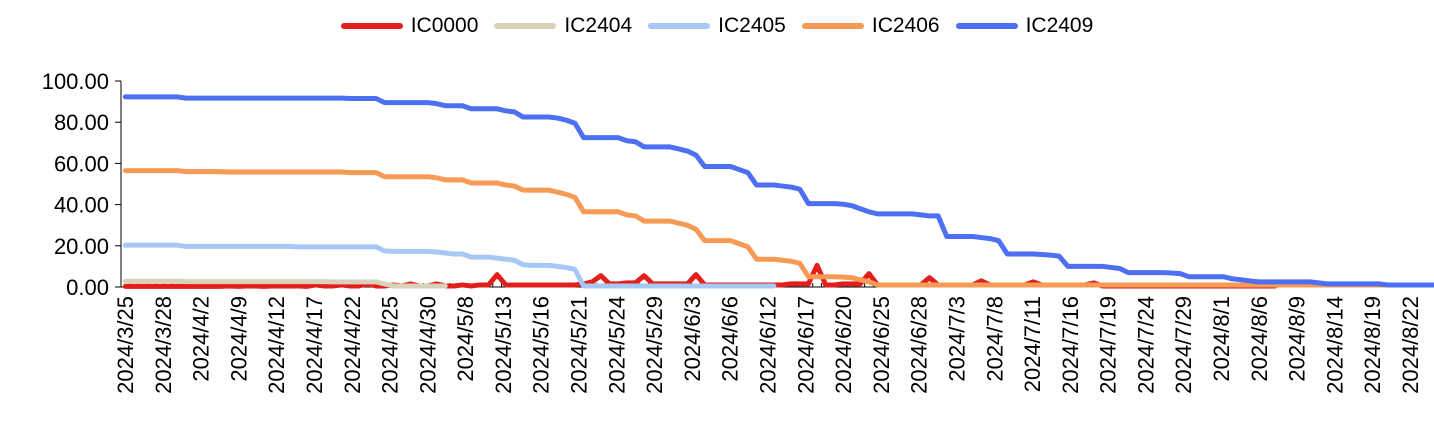 The height and width of the screenshot is (435, 1434). What do you see at coordinates (905, 25) in the screenshot?
I see `legend-label-ic2406: IC2406` at bounding box center [905, 25].